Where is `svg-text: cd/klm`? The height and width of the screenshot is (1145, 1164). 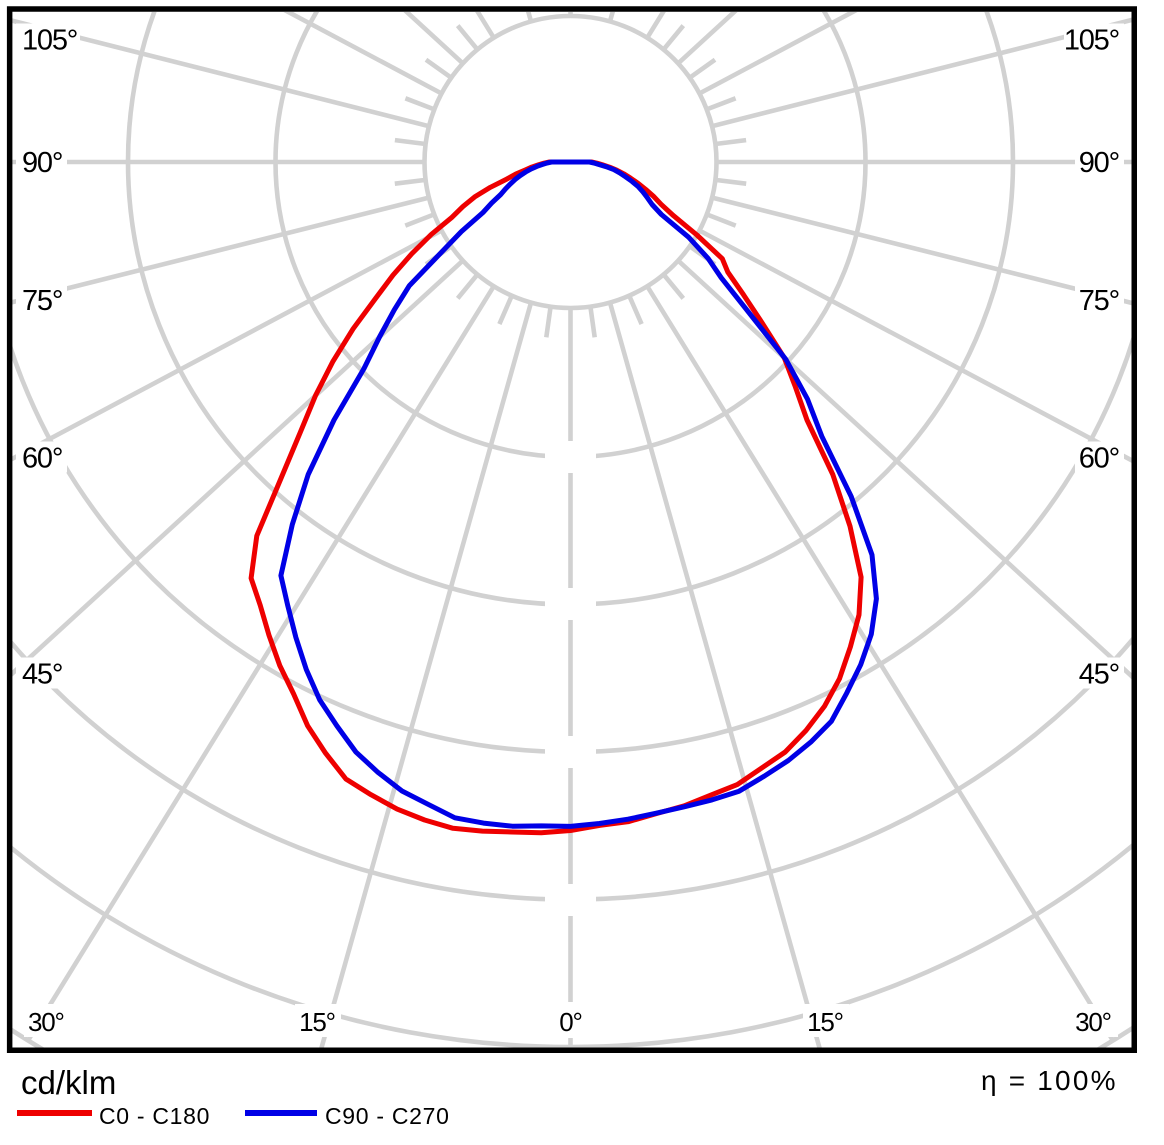
svg-text: cd/klm is located at coordinates (68, 1082).